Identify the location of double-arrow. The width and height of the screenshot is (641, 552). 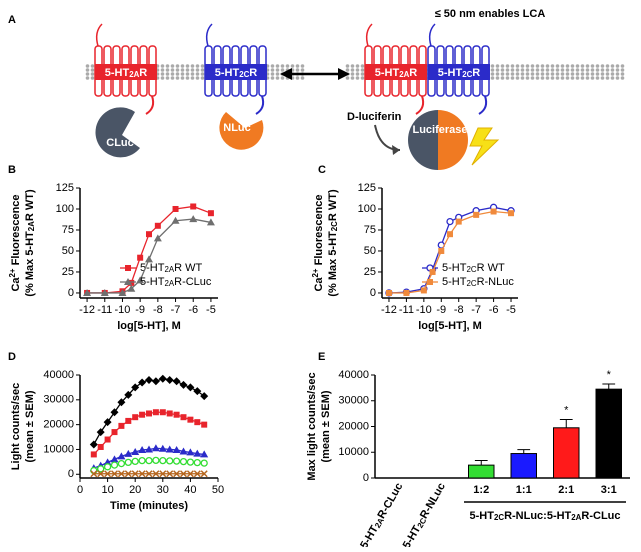
(315, 74).